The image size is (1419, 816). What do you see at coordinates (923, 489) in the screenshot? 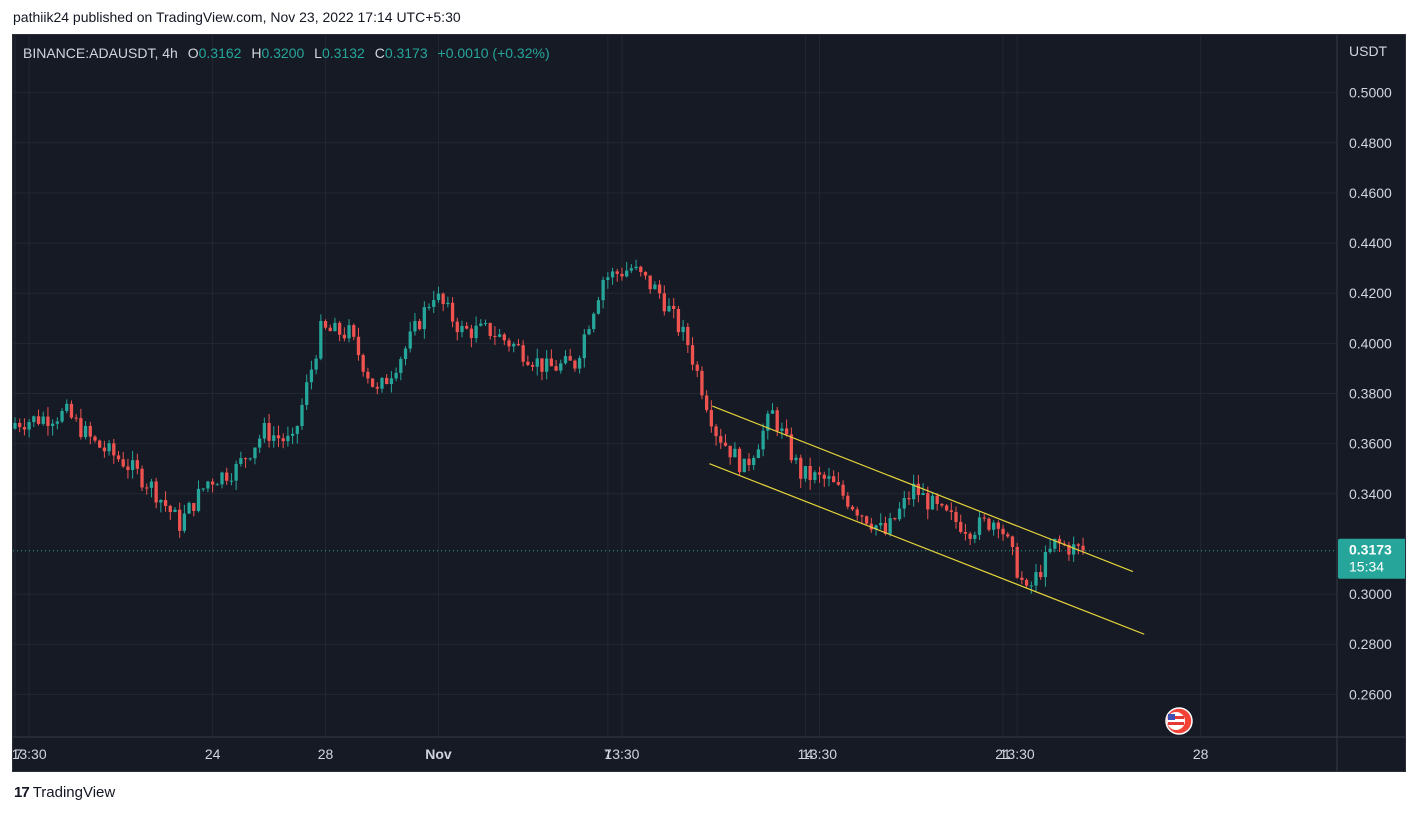
I see `channel-upper-line` at bounding box center [923, 489].